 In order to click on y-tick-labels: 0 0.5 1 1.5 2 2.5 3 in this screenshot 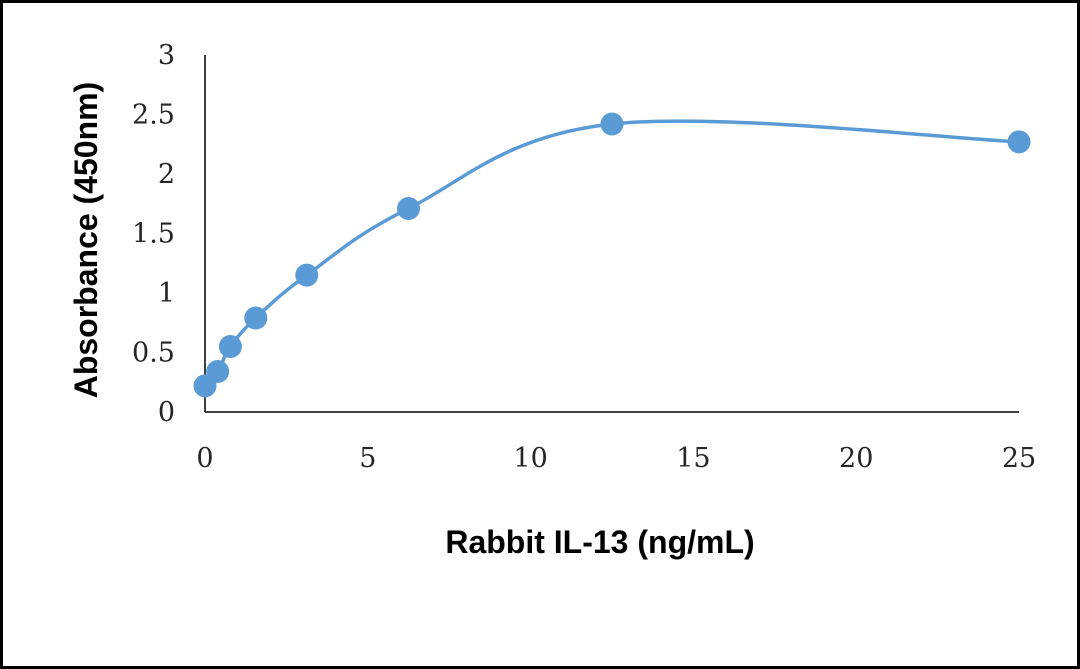, I will do `click(153, 234)`.